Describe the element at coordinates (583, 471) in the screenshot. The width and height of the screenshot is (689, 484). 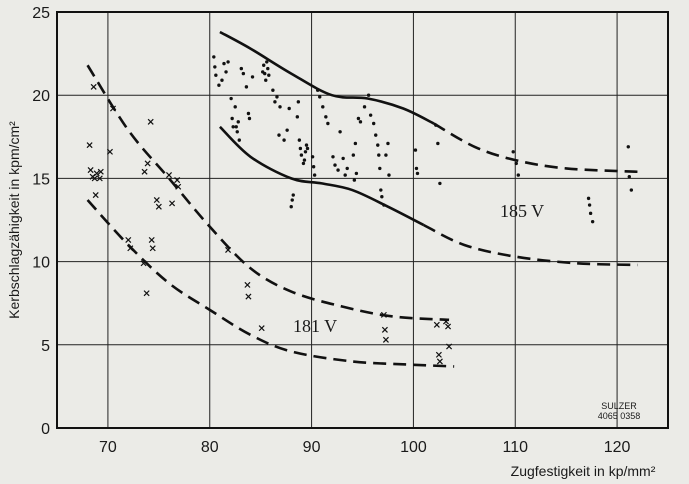
I see `x-axis-label: Zugfestigkeit in kp/mm²` at that location.